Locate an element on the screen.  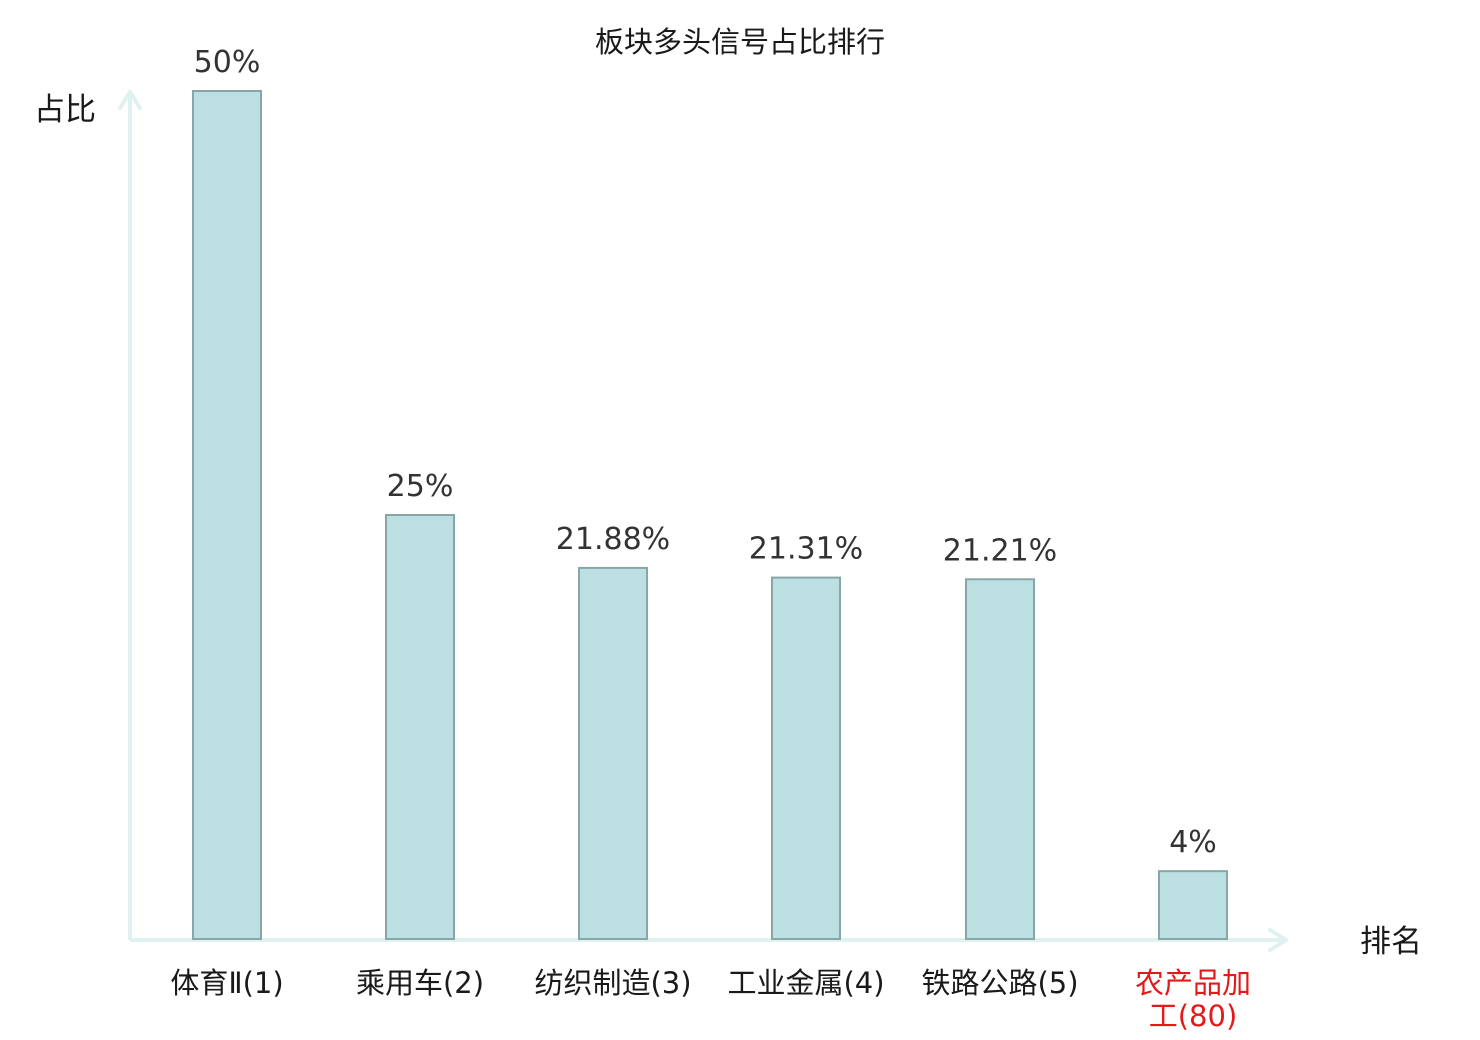
category-label-line: 农产品加 is located at coordinates (1193, 983).